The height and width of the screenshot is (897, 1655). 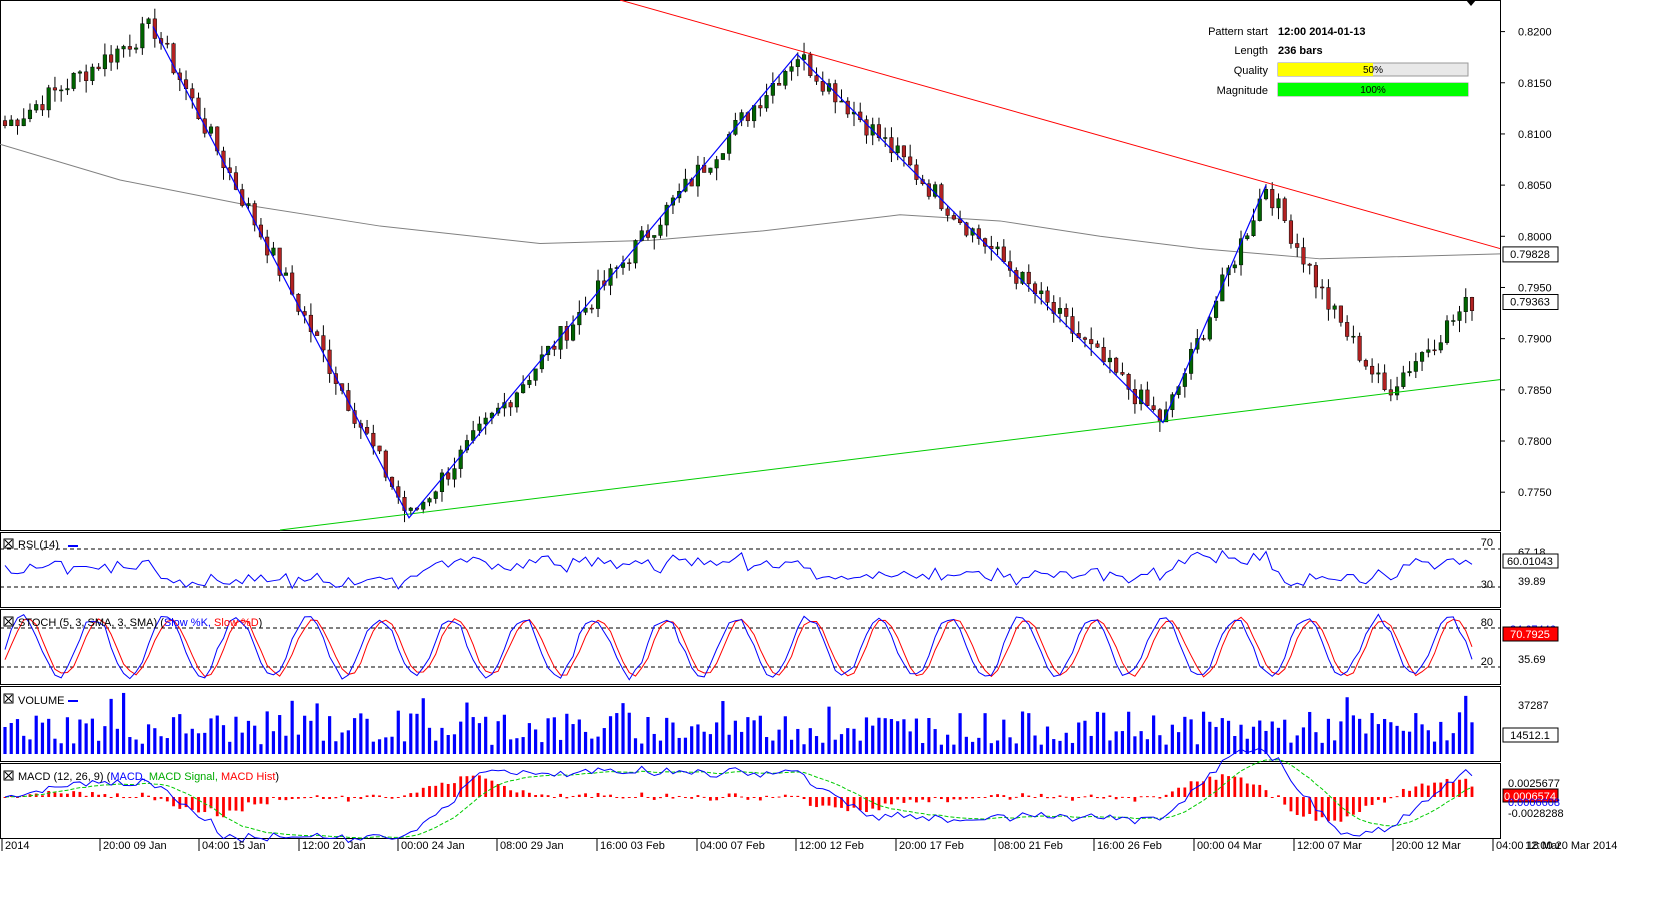 What do you see at coordinates (38, 545) in the screenshot?
I see `rsi-title: RSI (14)` at bounding box center [38, 545].